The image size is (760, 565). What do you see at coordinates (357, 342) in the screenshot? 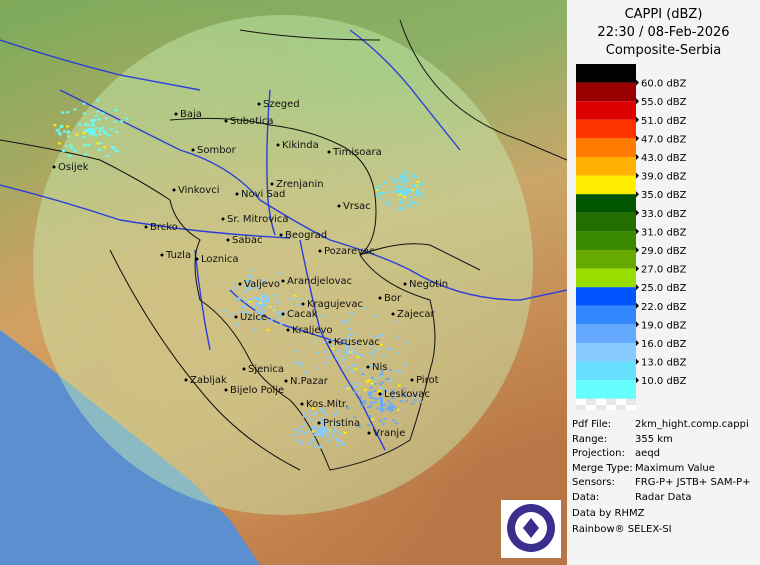
I see `city-label: Krusevac` at bounding box center [357, 342].